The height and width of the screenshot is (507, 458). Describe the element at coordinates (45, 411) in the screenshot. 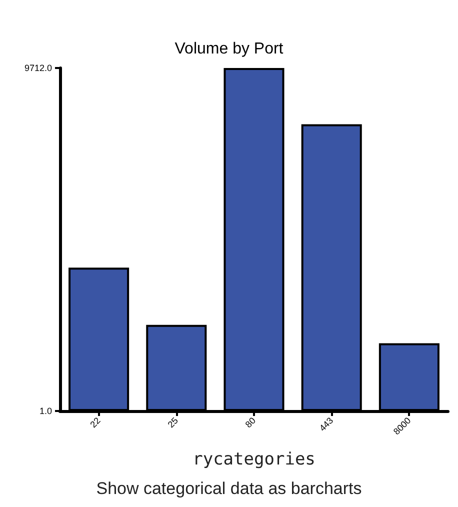

I see `y-tick-label: 1.0` at that location.